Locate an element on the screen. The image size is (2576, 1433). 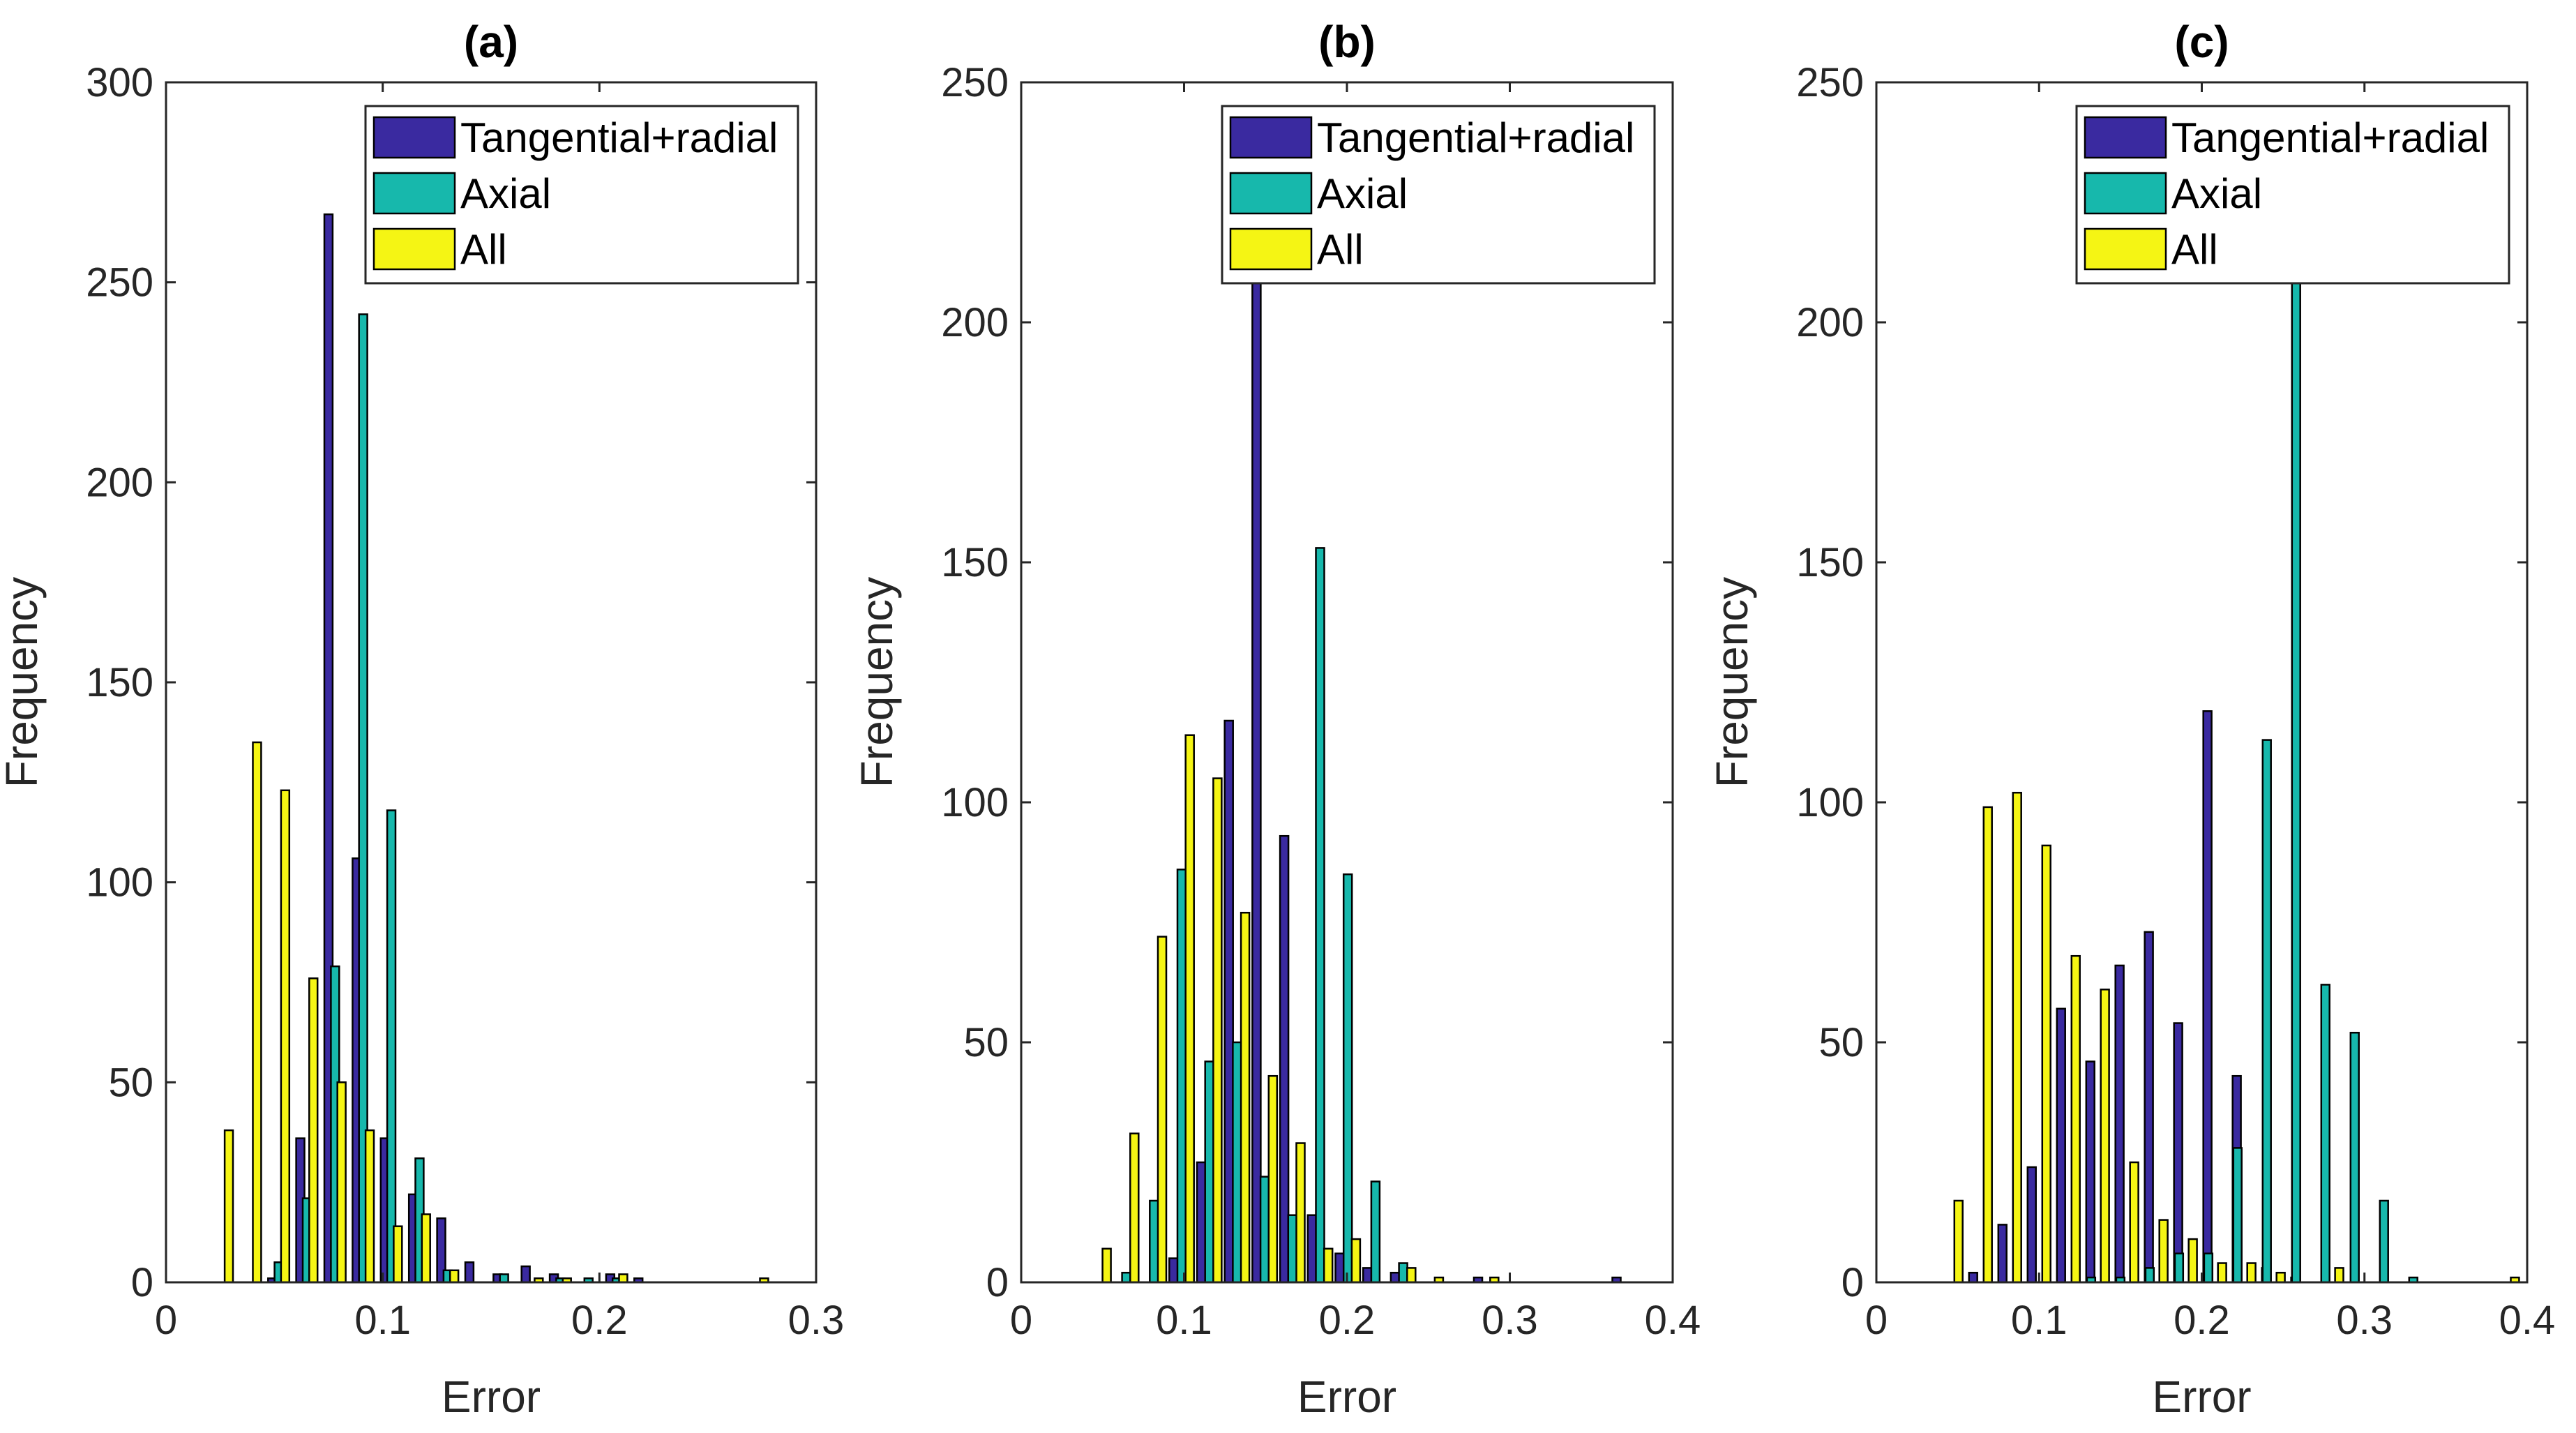
panel-b-x-tick-label-1: 0.1 is located at coordinates (1184, 1320).